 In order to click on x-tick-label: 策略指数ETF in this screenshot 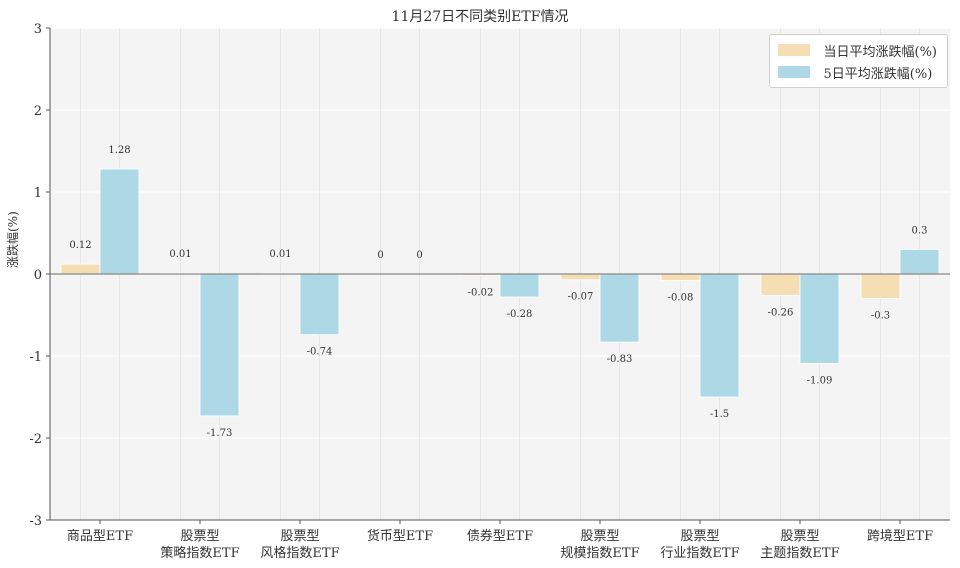, I will do `click(199, 553)`.